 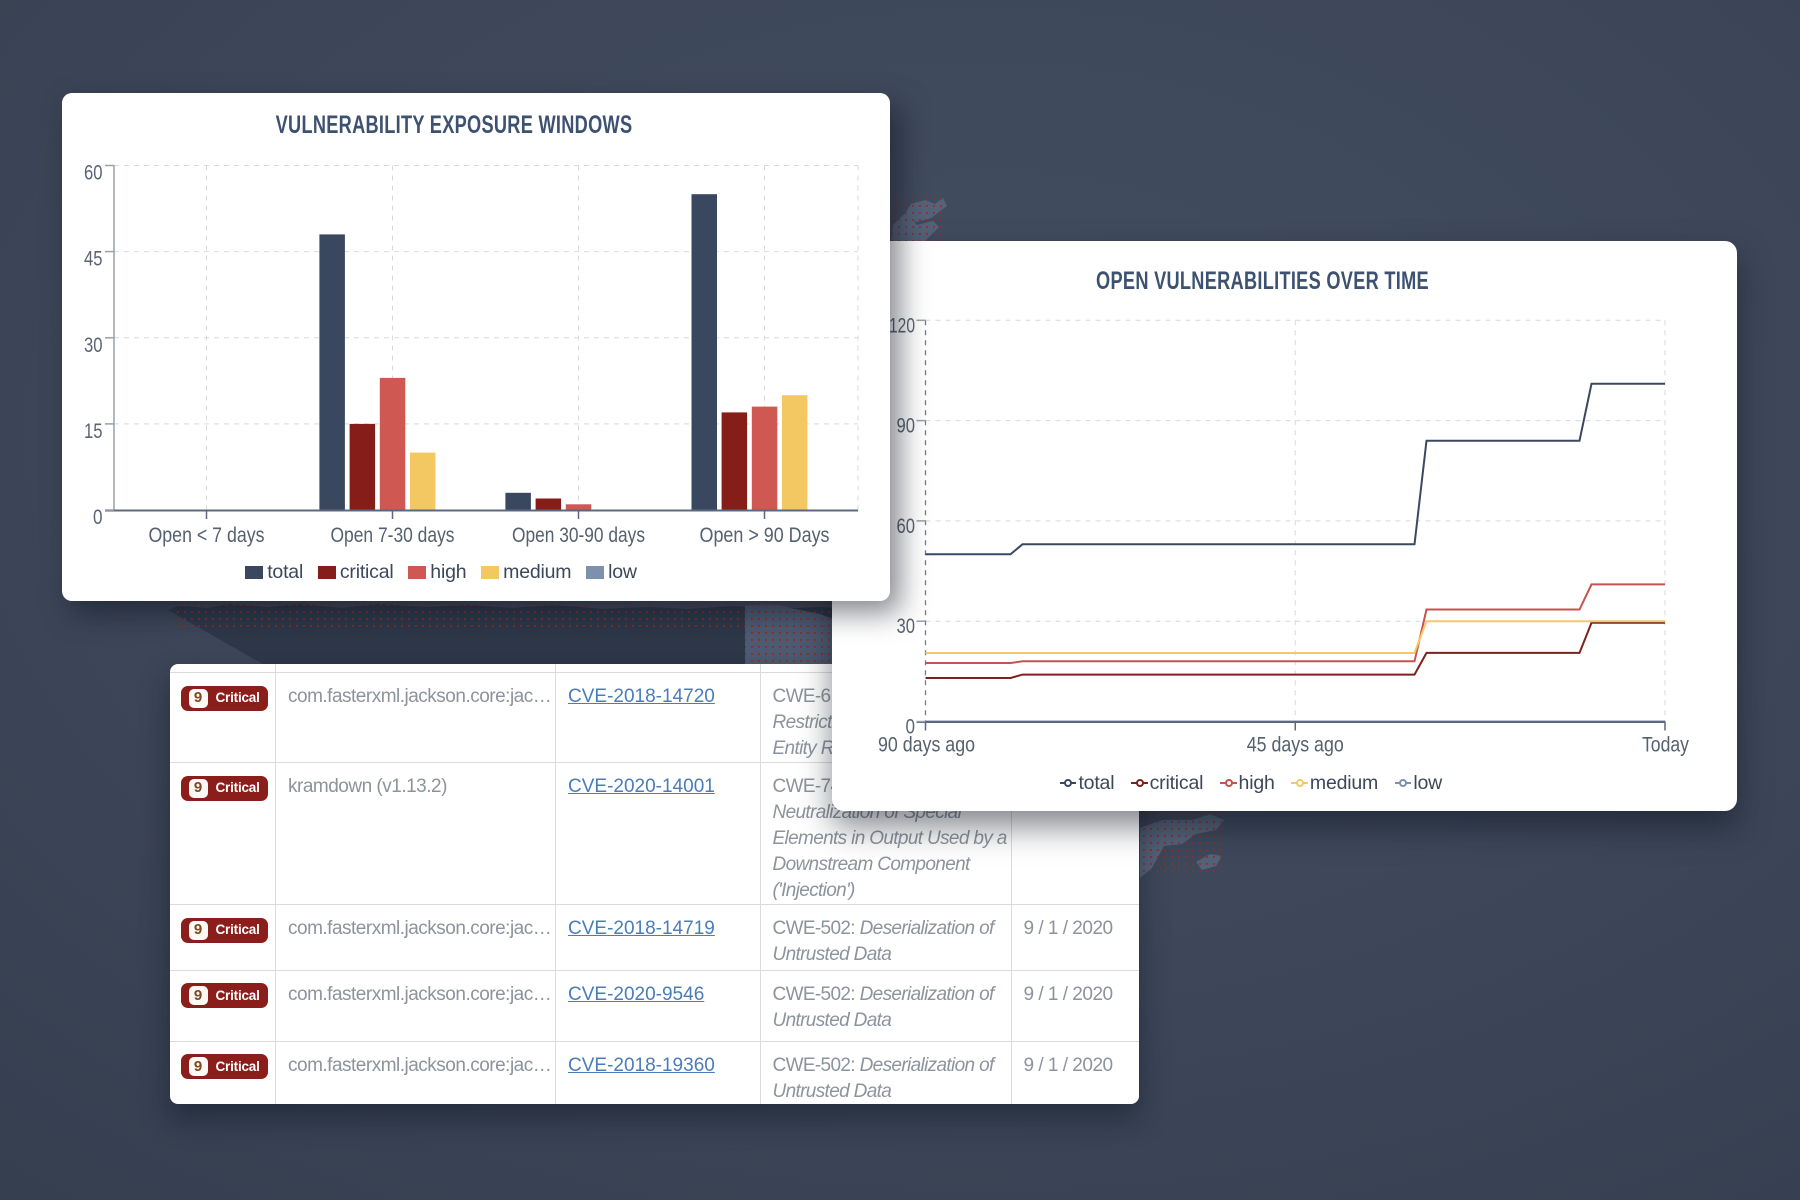 What do you see at coordinates (1294, 745) in the screenshot?
I see `svg-text: 45 days ago` at bounding box center [1294, 745].